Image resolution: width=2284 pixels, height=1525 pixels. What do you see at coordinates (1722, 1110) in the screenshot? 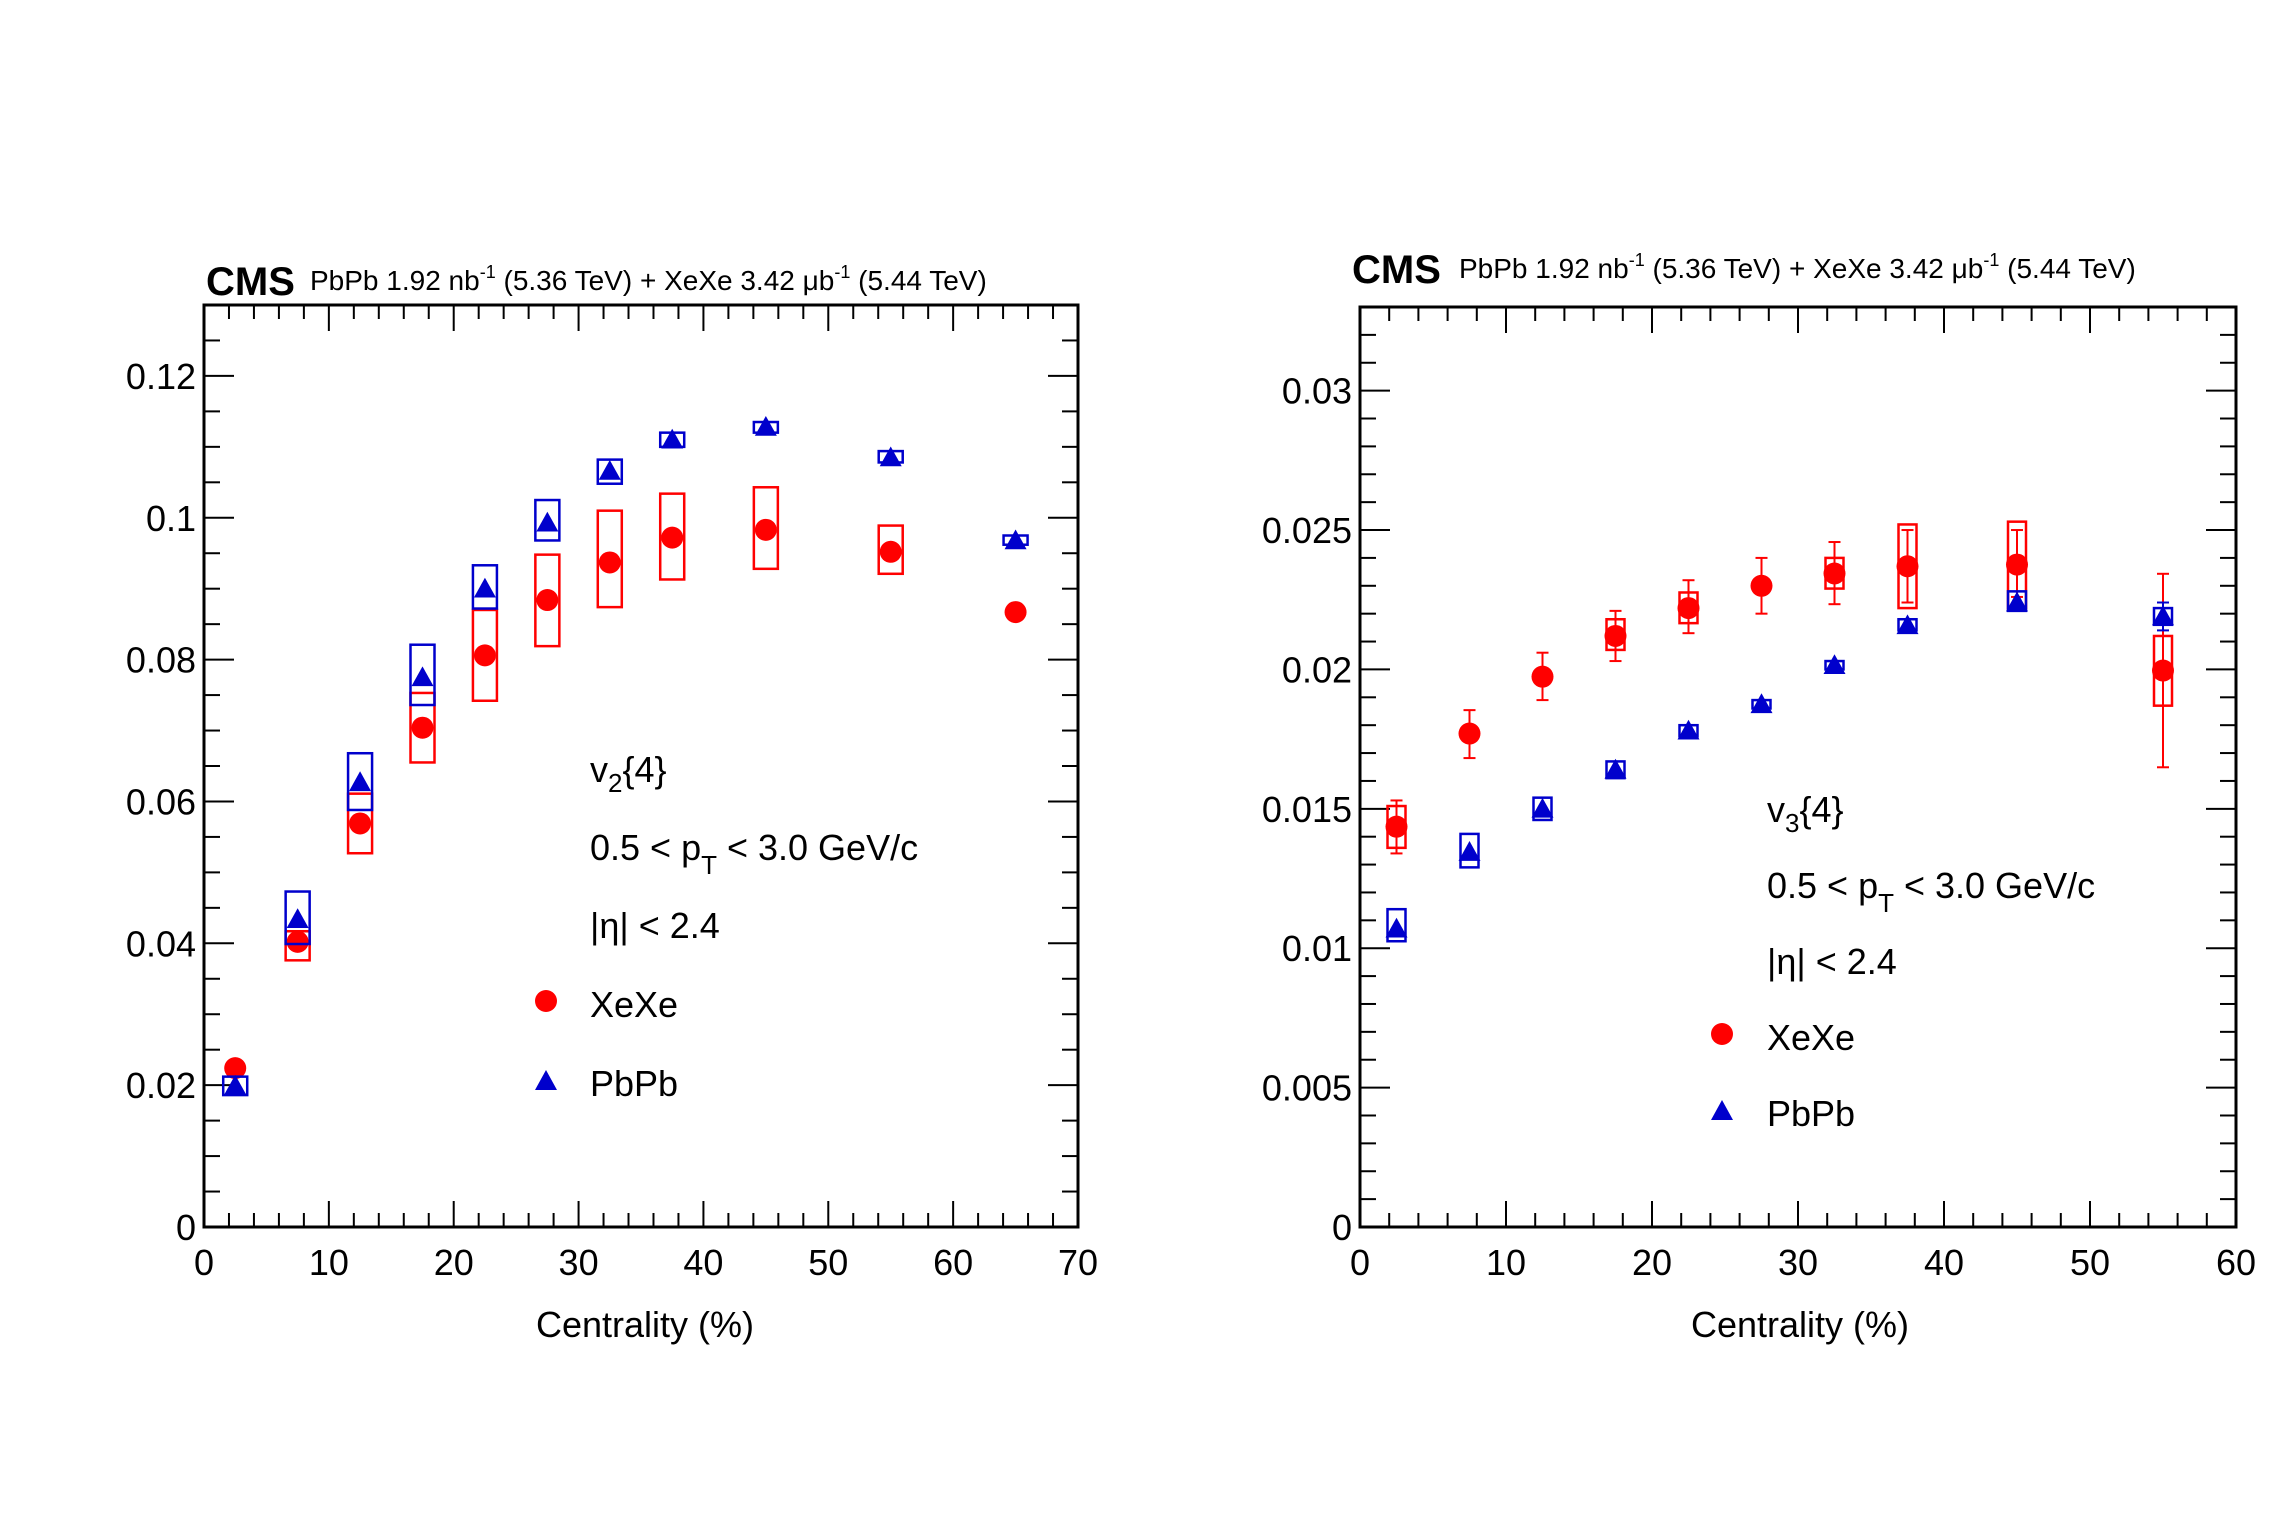
I see `legend-pbpb-marker-icon` at bounding box center [1722, 1110].